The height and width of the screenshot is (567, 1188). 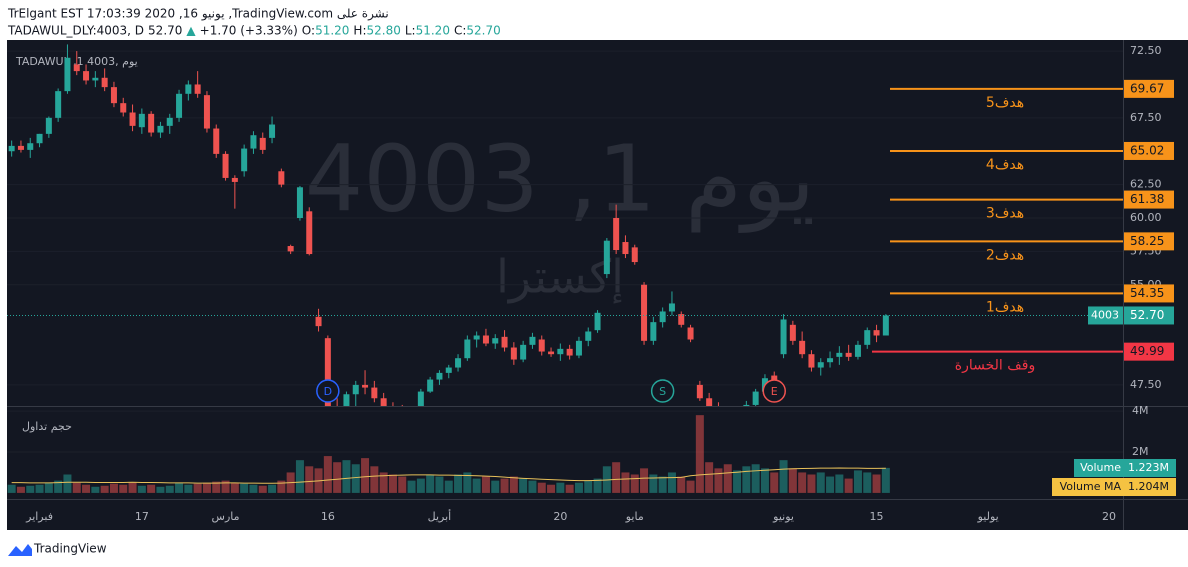 What do you see at coordinates (560, 179) in the screenshot?
I see `watermark: يوم 1, 4003` at bounding box center [560, 179].